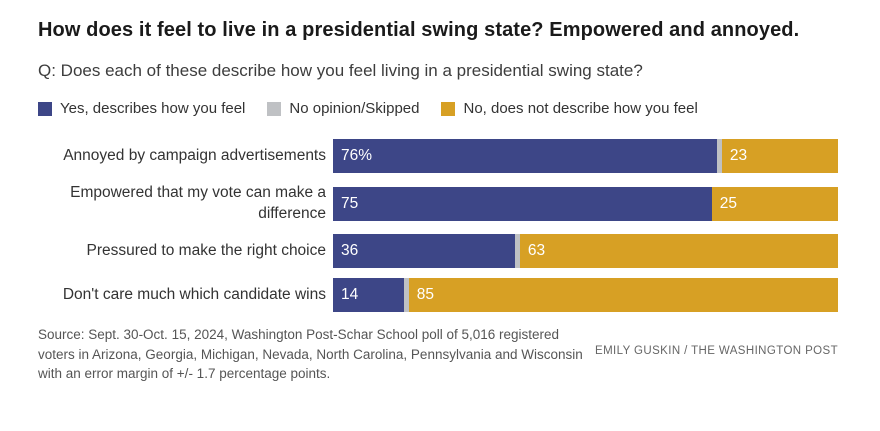  What do you see at coordinates (779, 156) in the screenshot?
I see `bar-segment-no: 23` at bounding box center [779, 156].